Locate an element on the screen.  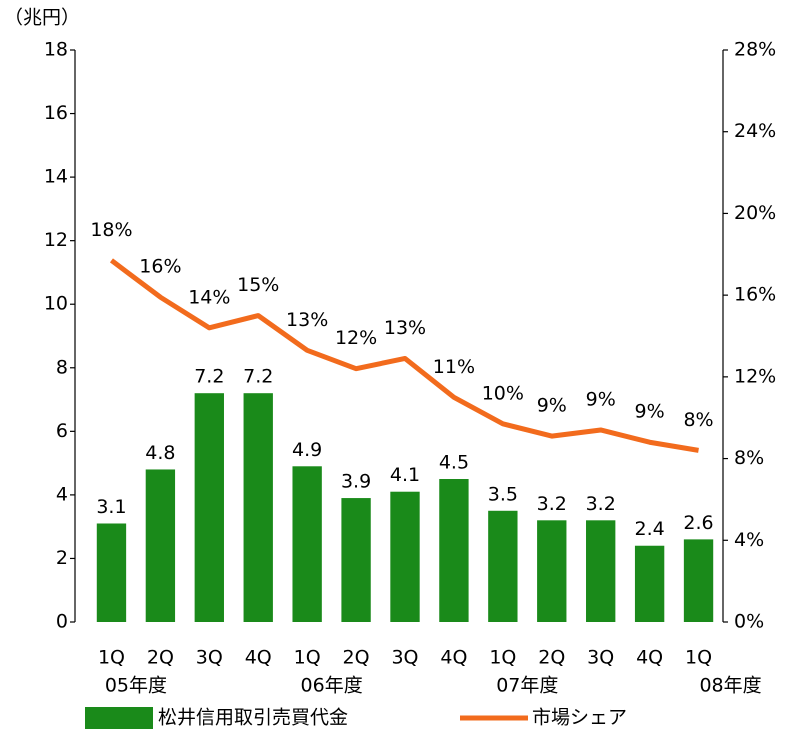
line-value-label: 15% is located at coordinates (258, 285).